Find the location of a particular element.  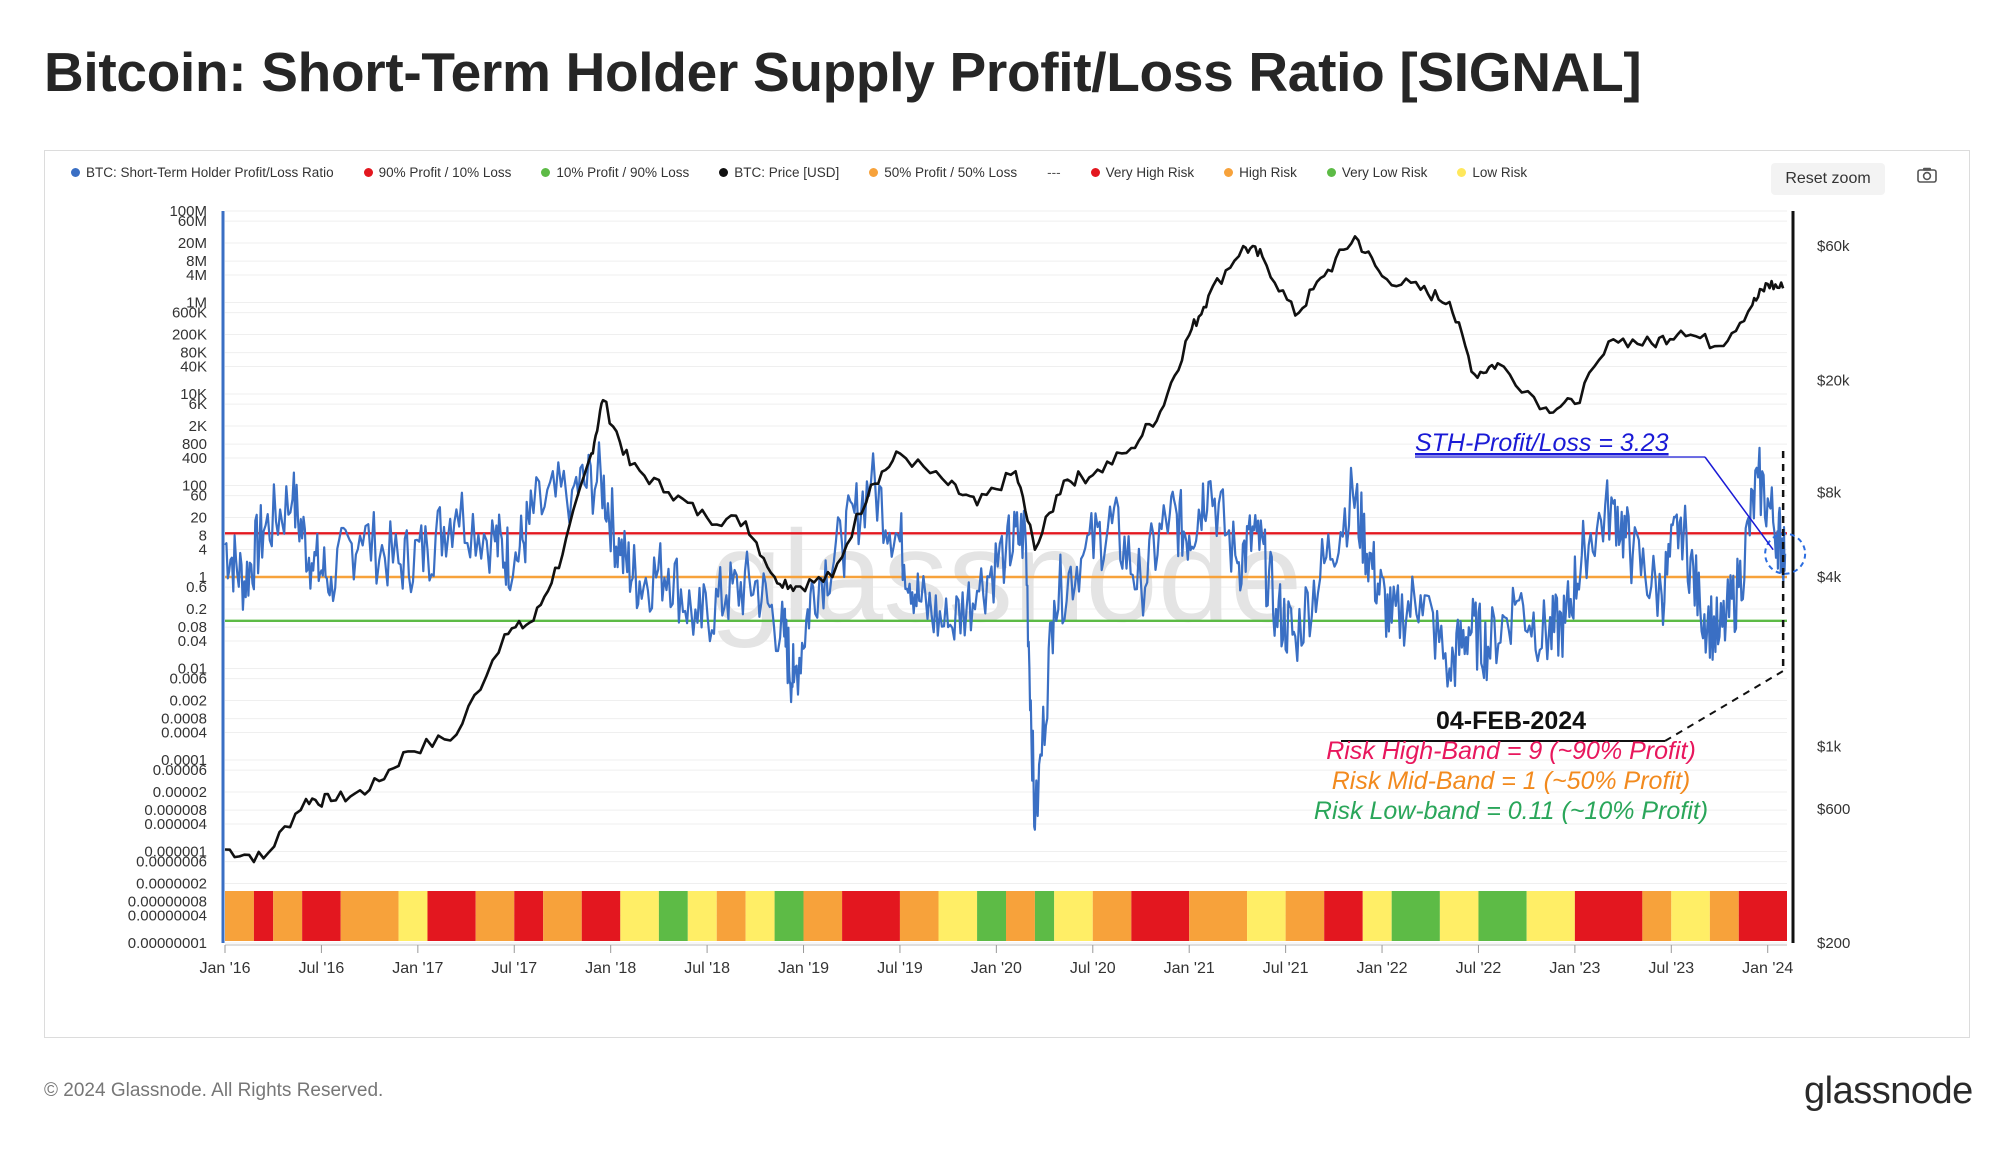

right-tick-label: $20k is located at coordinates (1833, 380).